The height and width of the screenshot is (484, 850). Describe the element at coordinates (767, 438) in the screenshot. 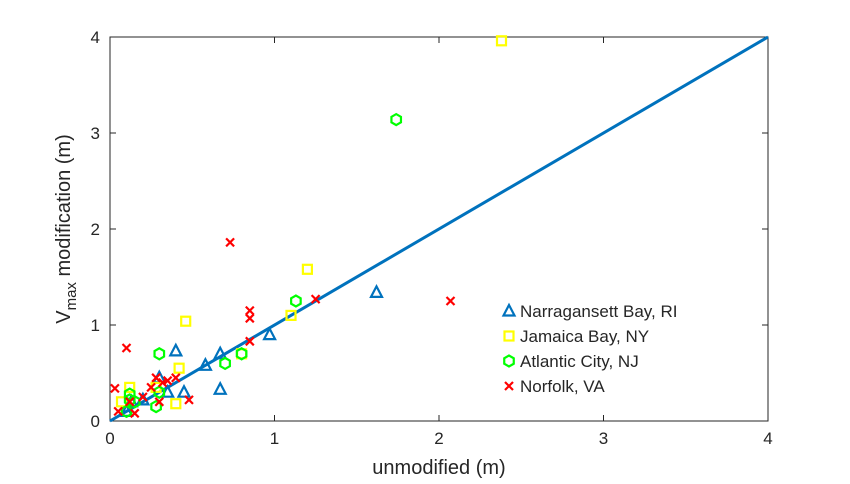

I see `x-tick-label: 4` at that location.